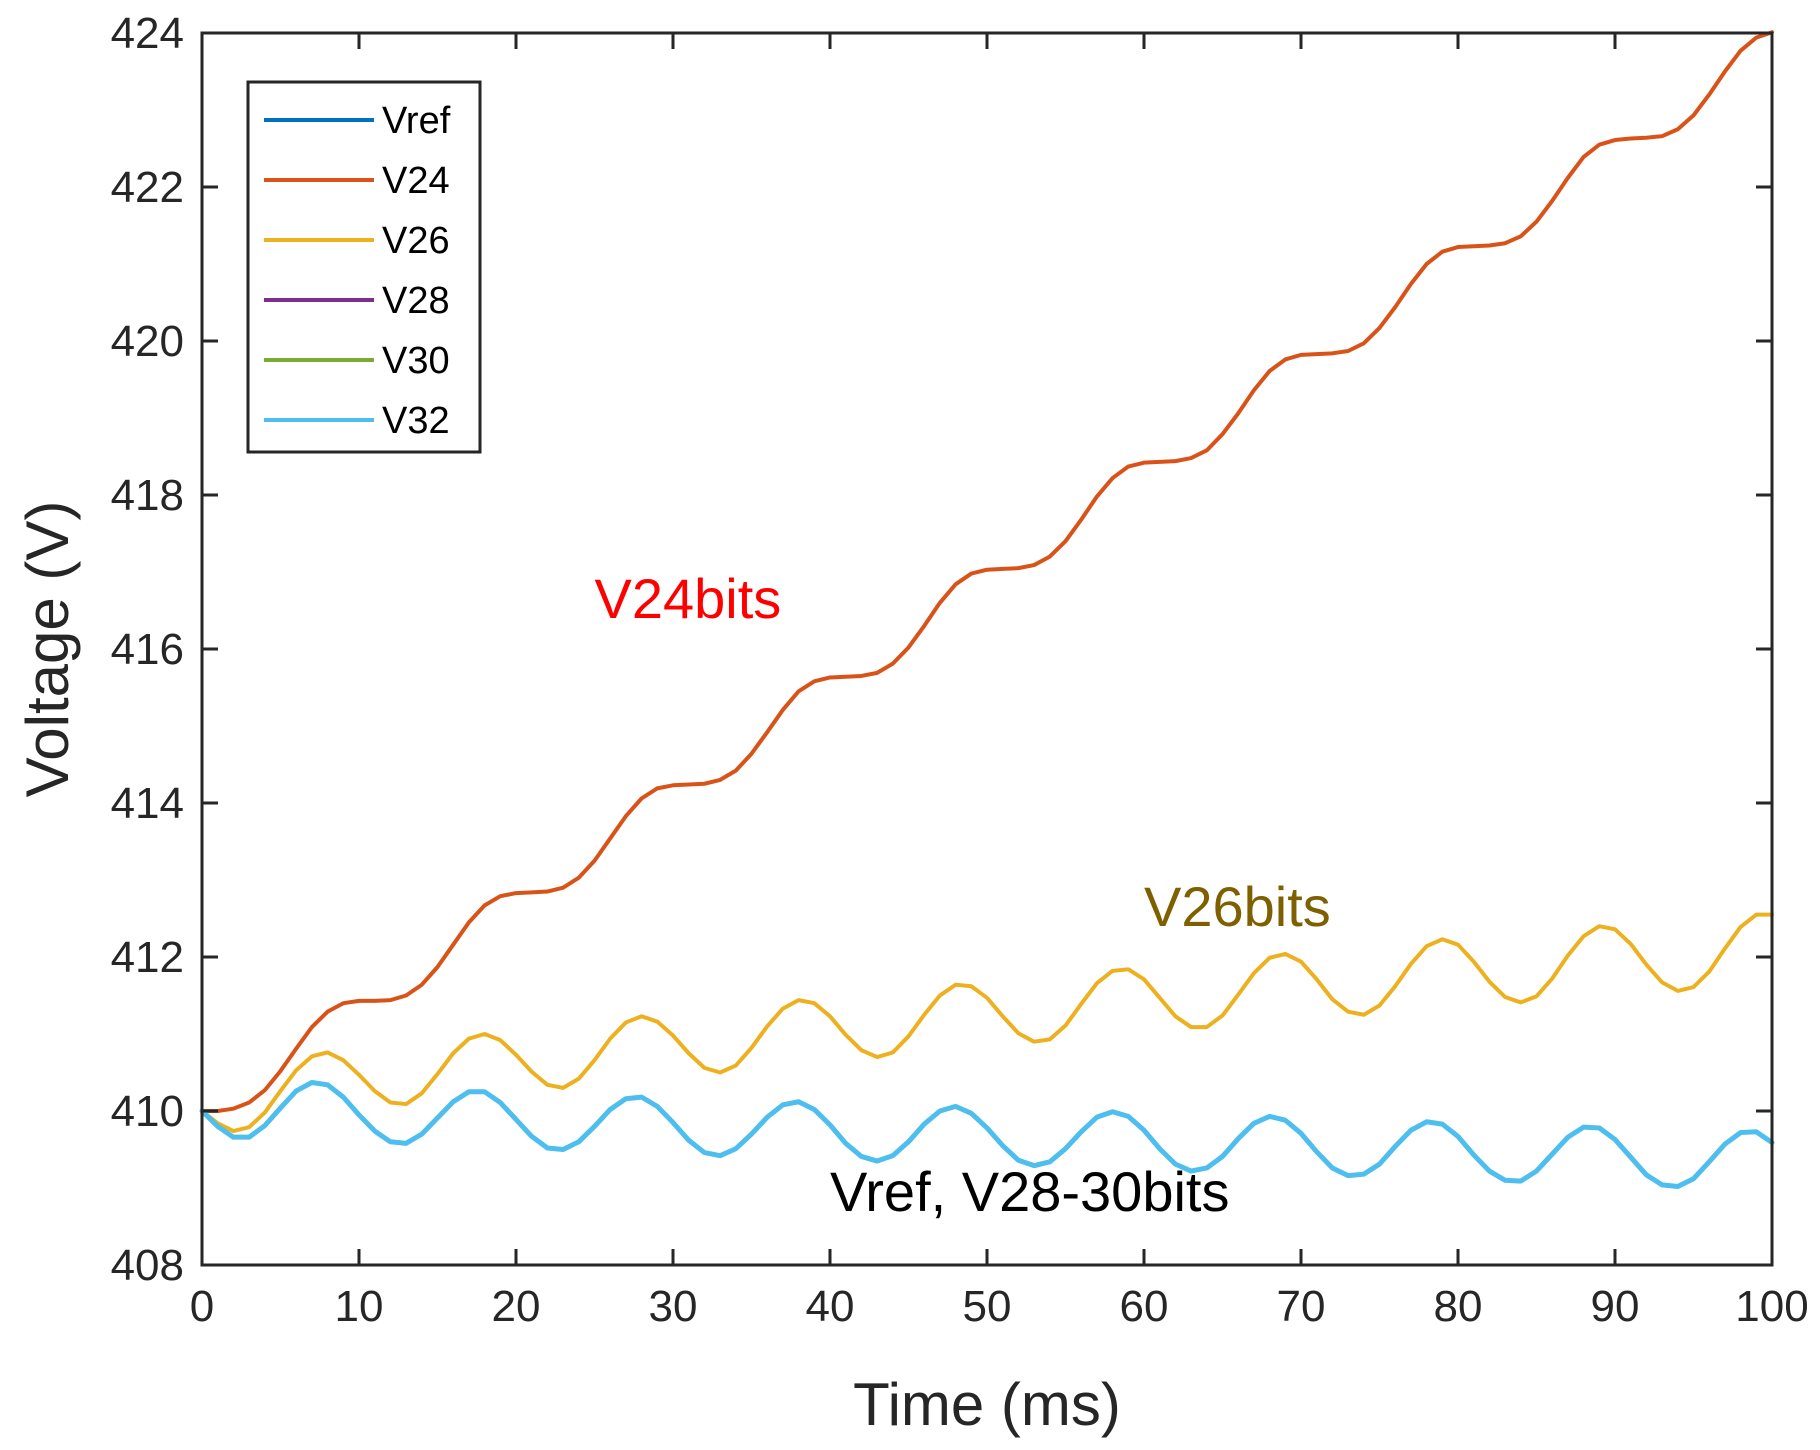 The width and height of the screenshot is (1820, 1450). Describe the element at coordinates (1237, 906) in the screenshot. I see `annotation-label-2: V26bits` at that location.